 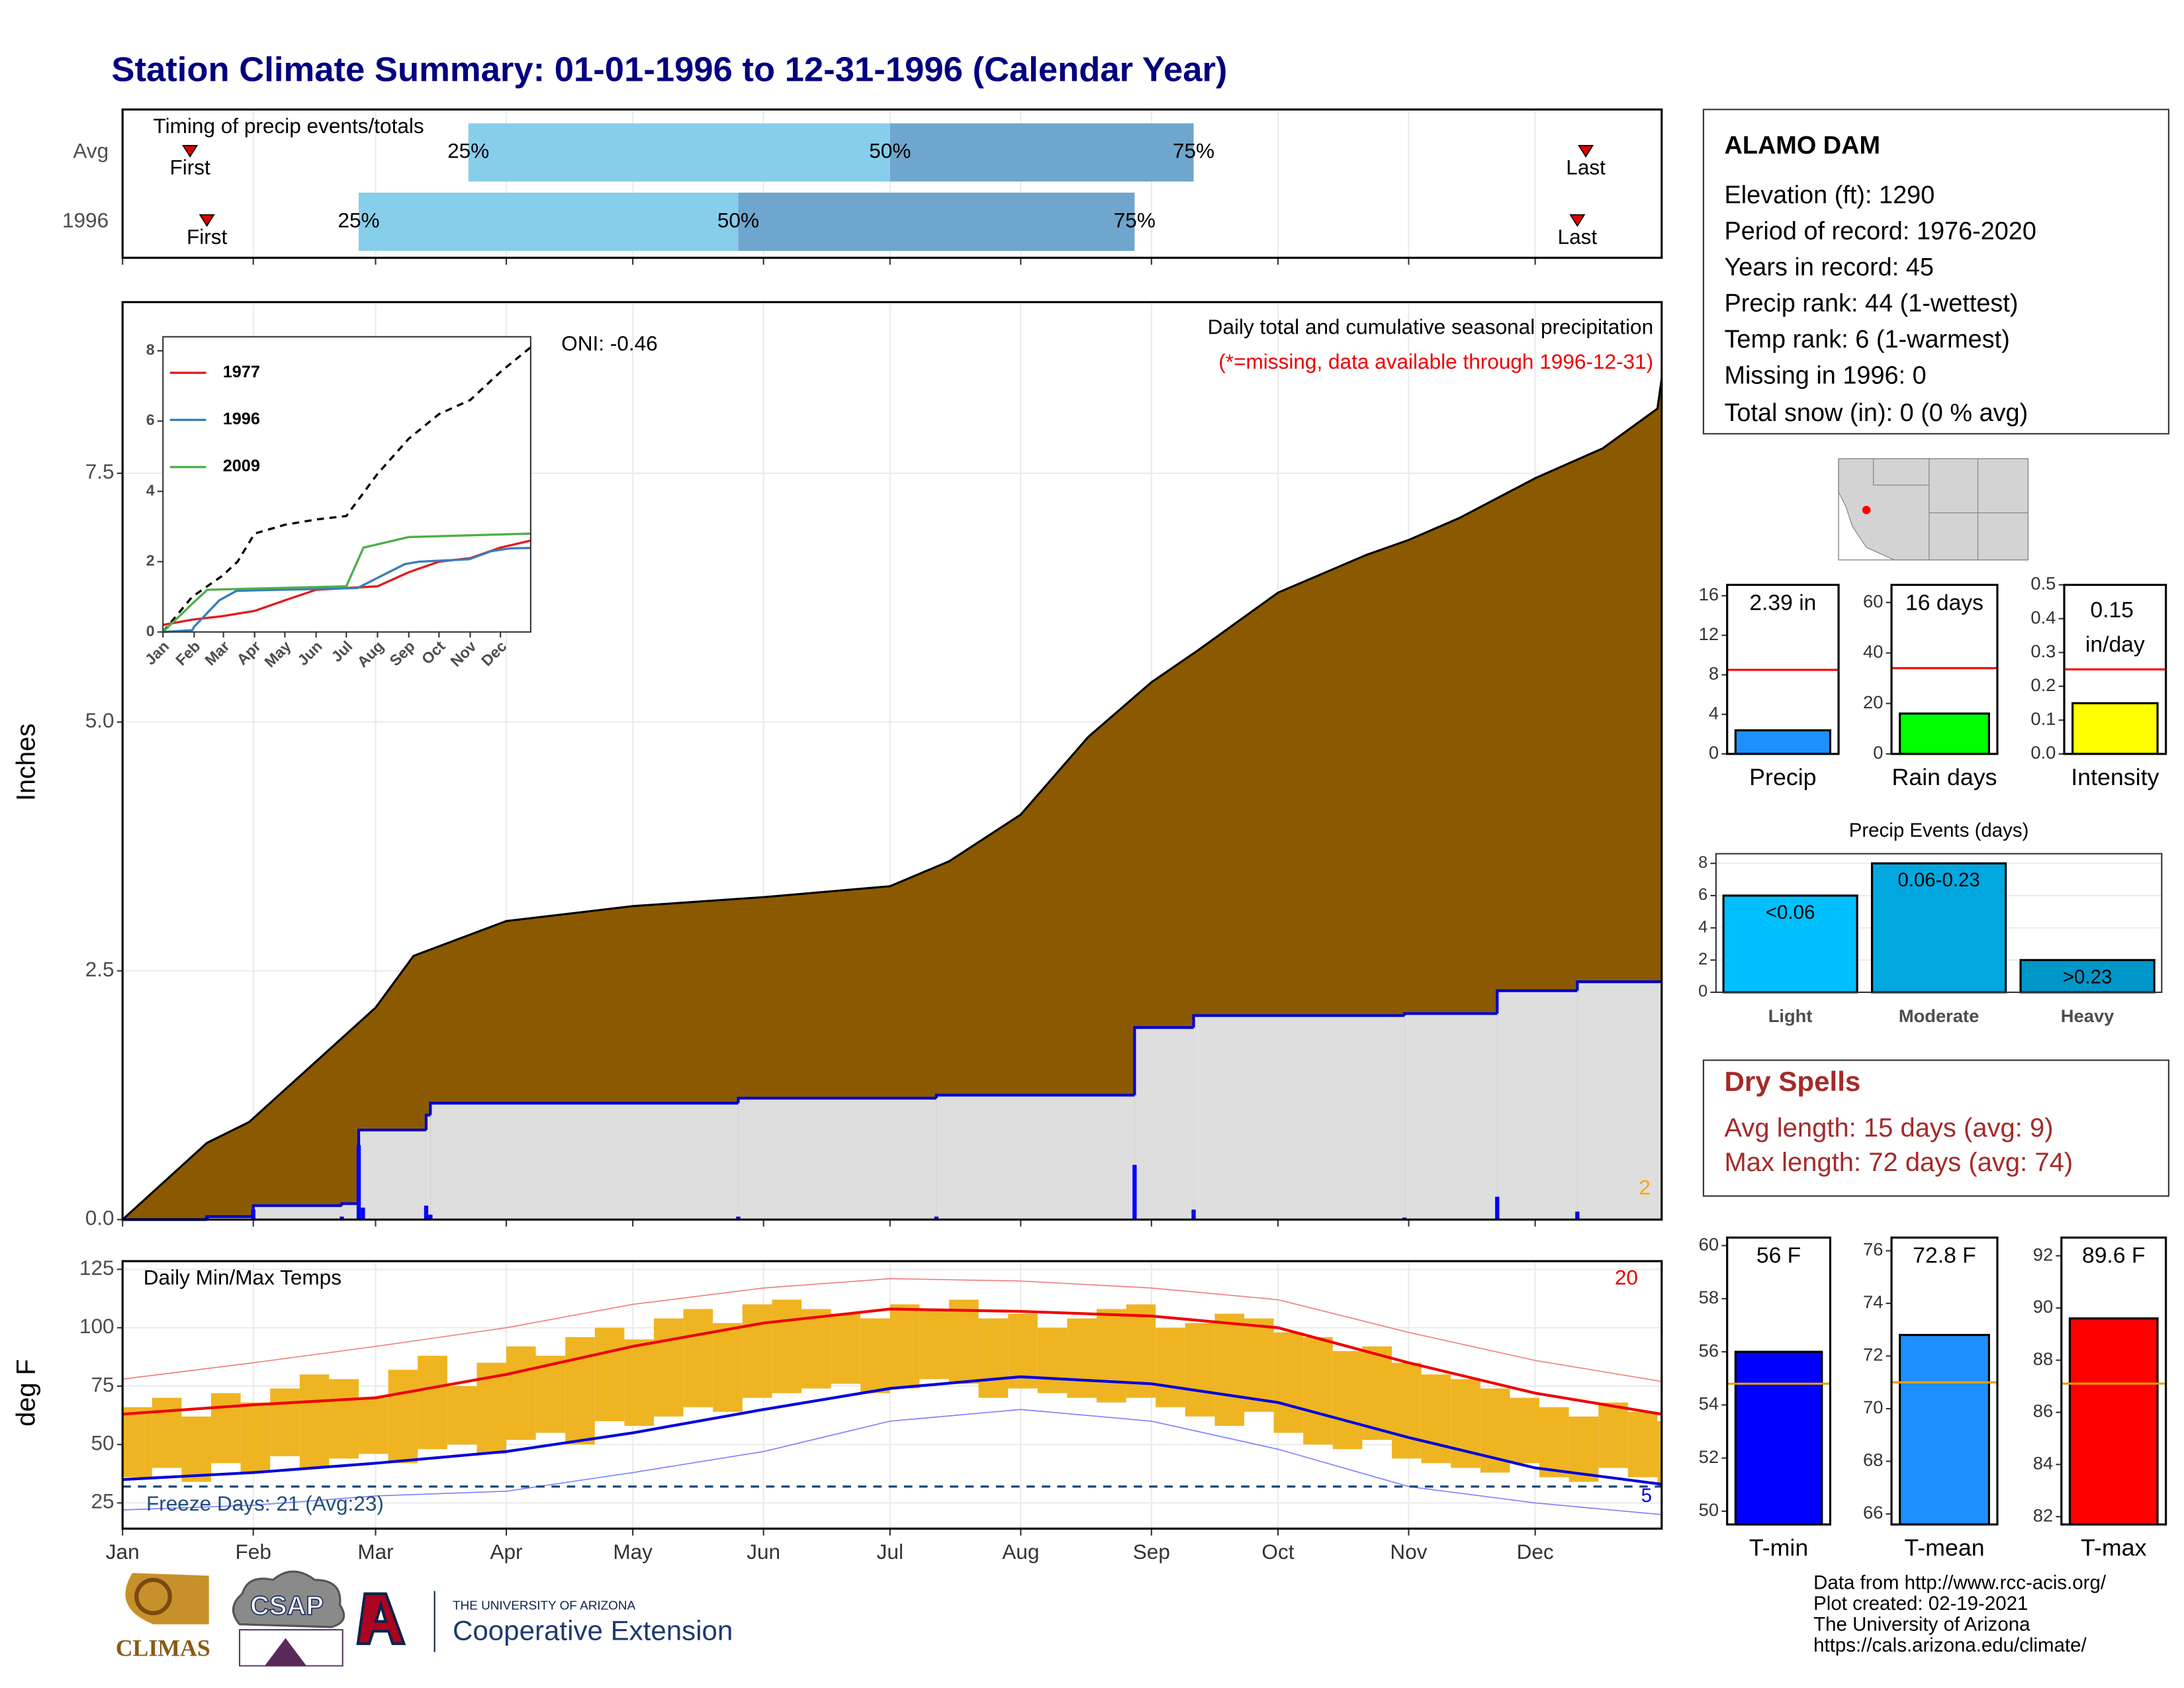 I want to click on station-line: Period of record: 1976-2020, so click(x=1880, y=232).